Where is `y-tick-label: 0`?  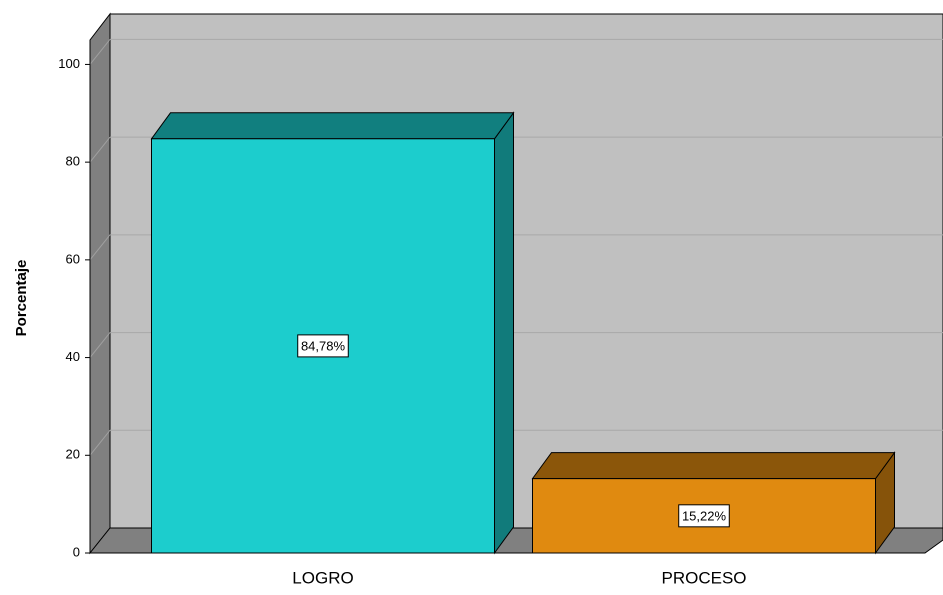 y-tick-label: 0 is located at coordinates (76, 551).